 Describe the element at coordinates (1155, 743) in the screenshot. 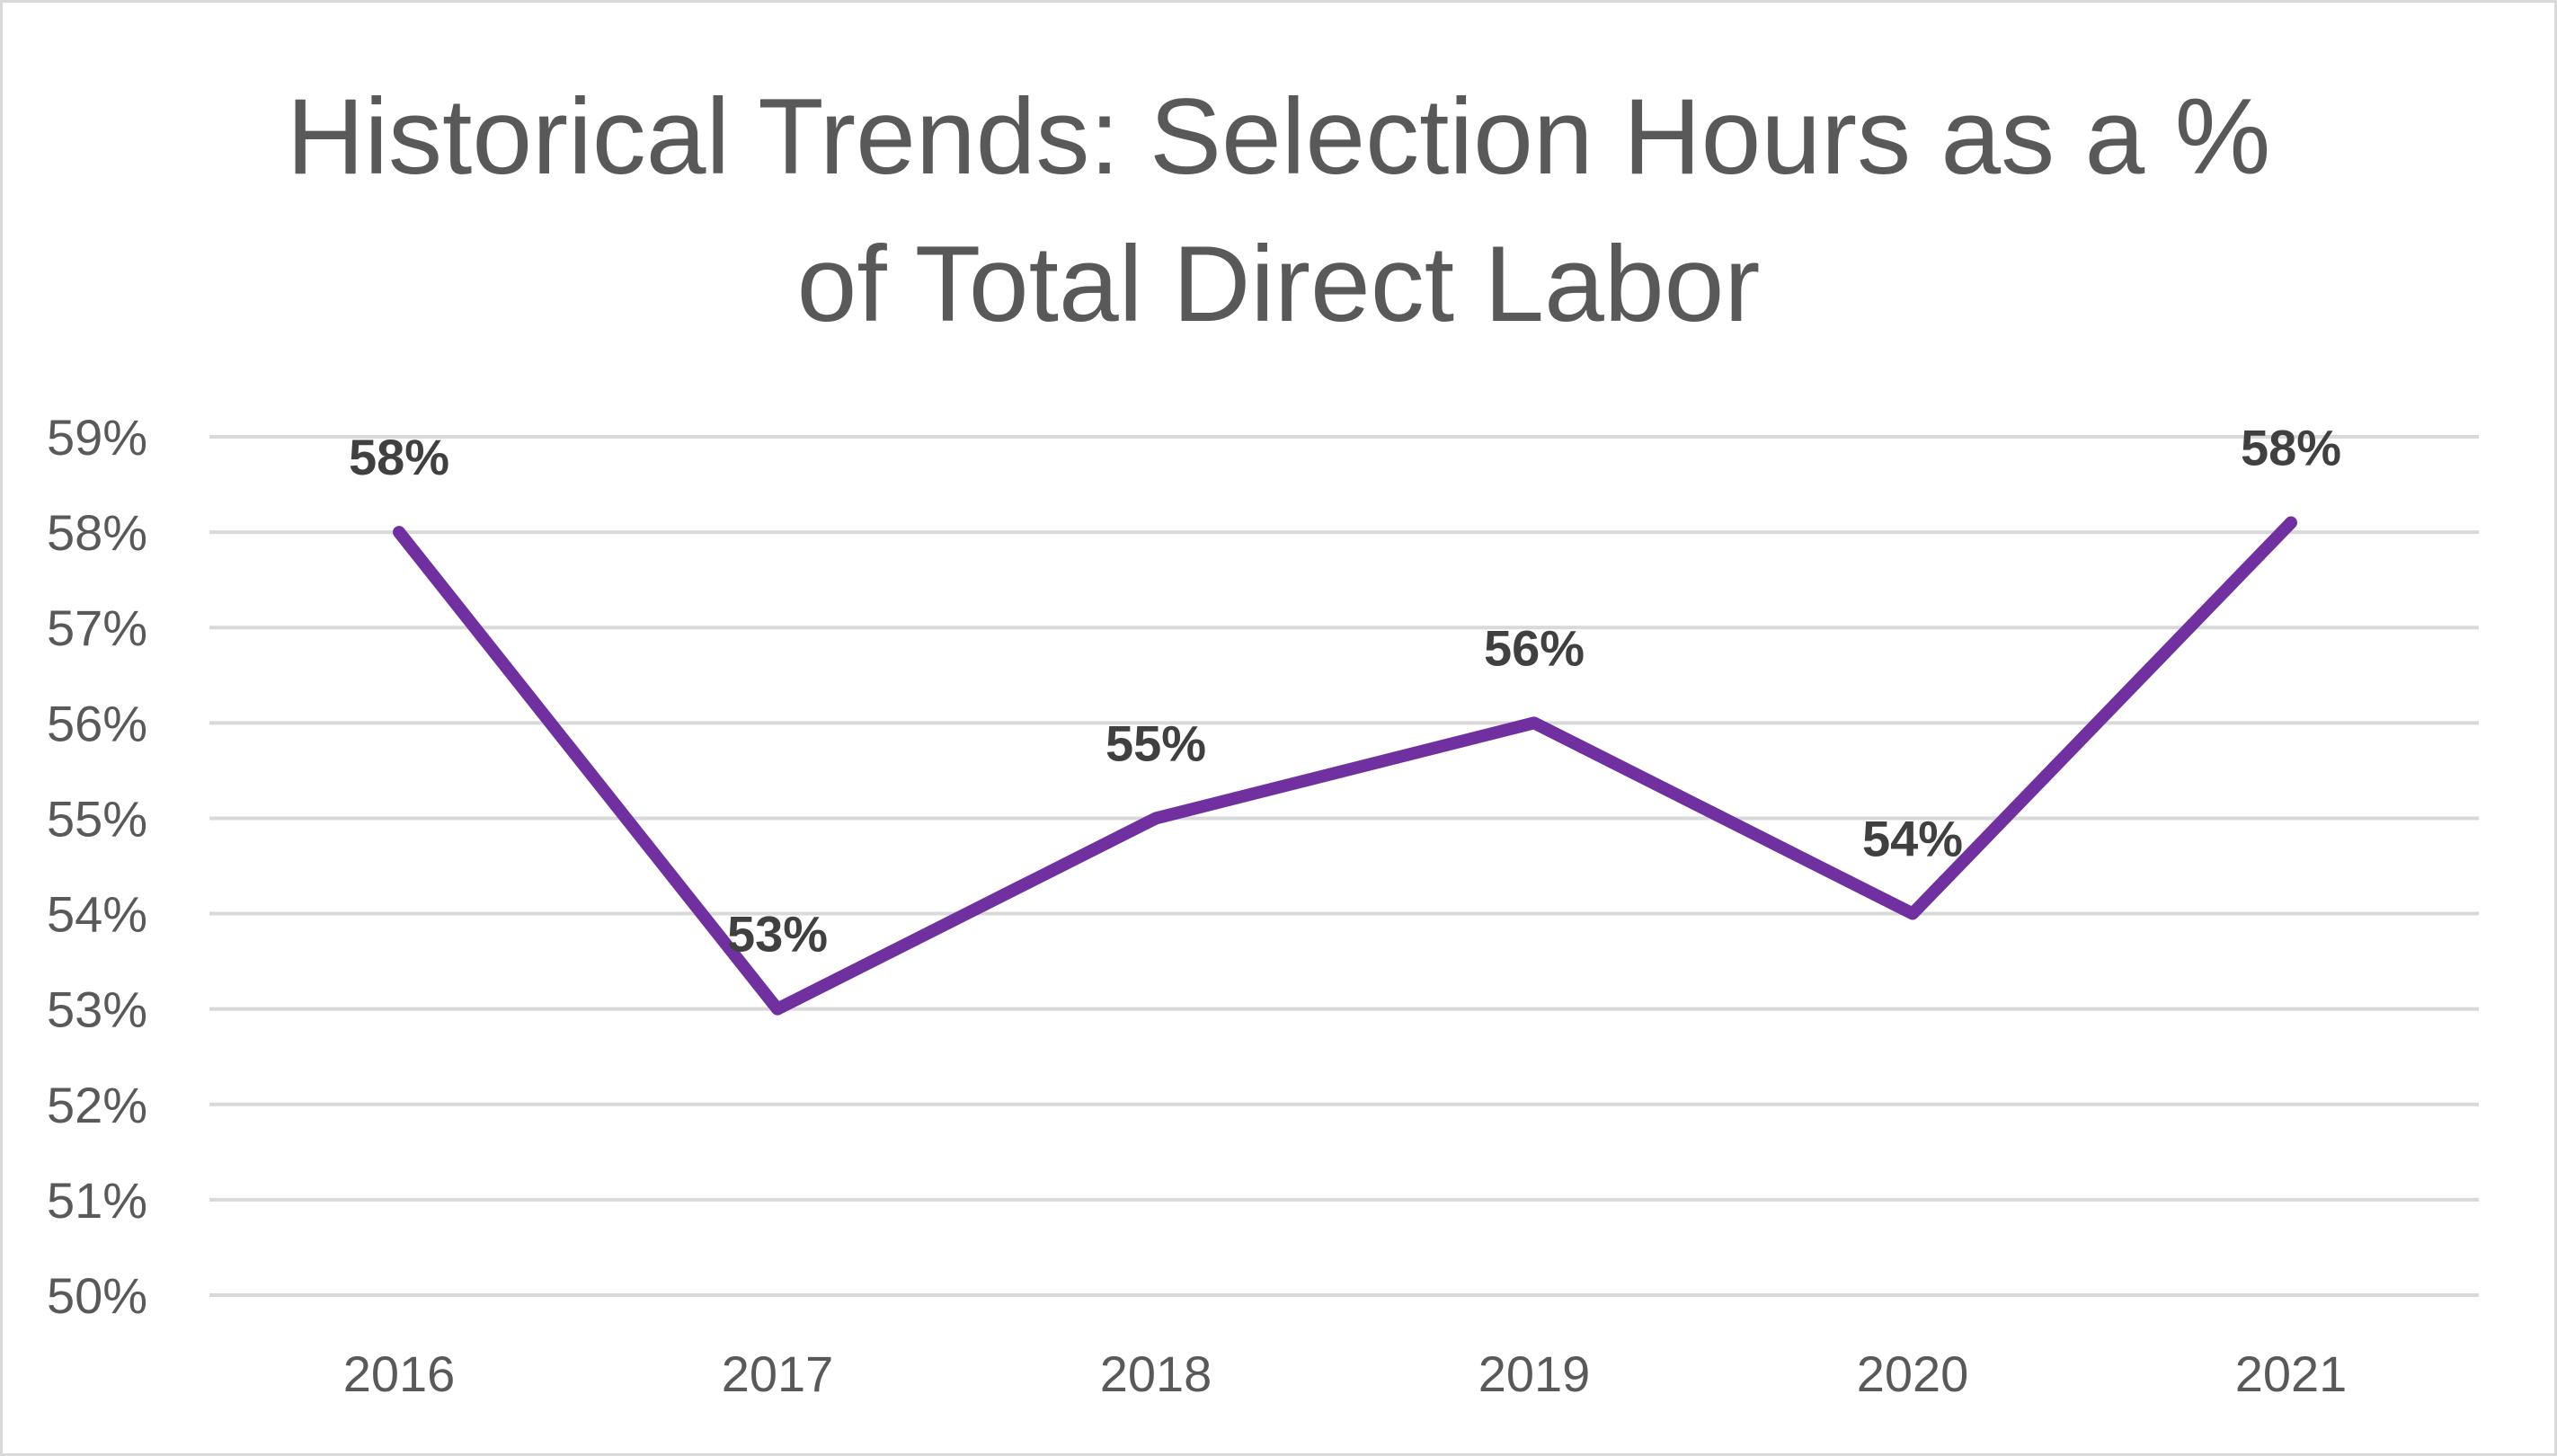

I see `data-label: 55%` at that location.